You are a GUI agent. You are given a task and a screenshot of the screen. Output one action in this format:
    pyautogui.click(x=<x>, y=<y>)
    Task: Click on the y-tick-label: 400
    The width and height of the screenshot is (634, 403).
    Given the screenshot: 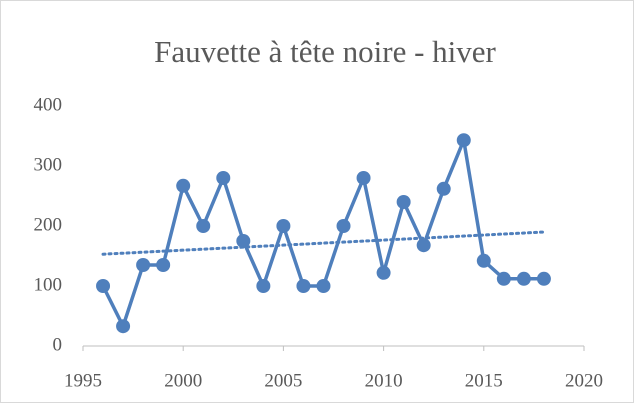 What is the action you would take?
    pyautogui.click(x=48, y=104)
    